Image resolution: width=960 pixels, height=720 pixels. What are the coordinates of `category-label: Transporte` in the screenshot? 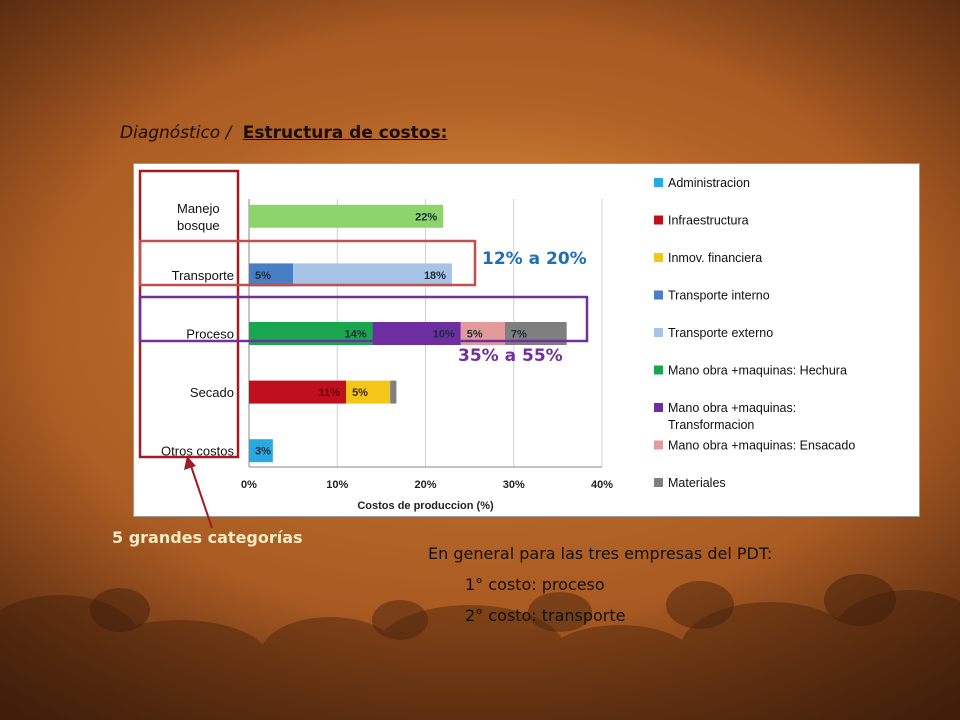 It's located at (203, 275).